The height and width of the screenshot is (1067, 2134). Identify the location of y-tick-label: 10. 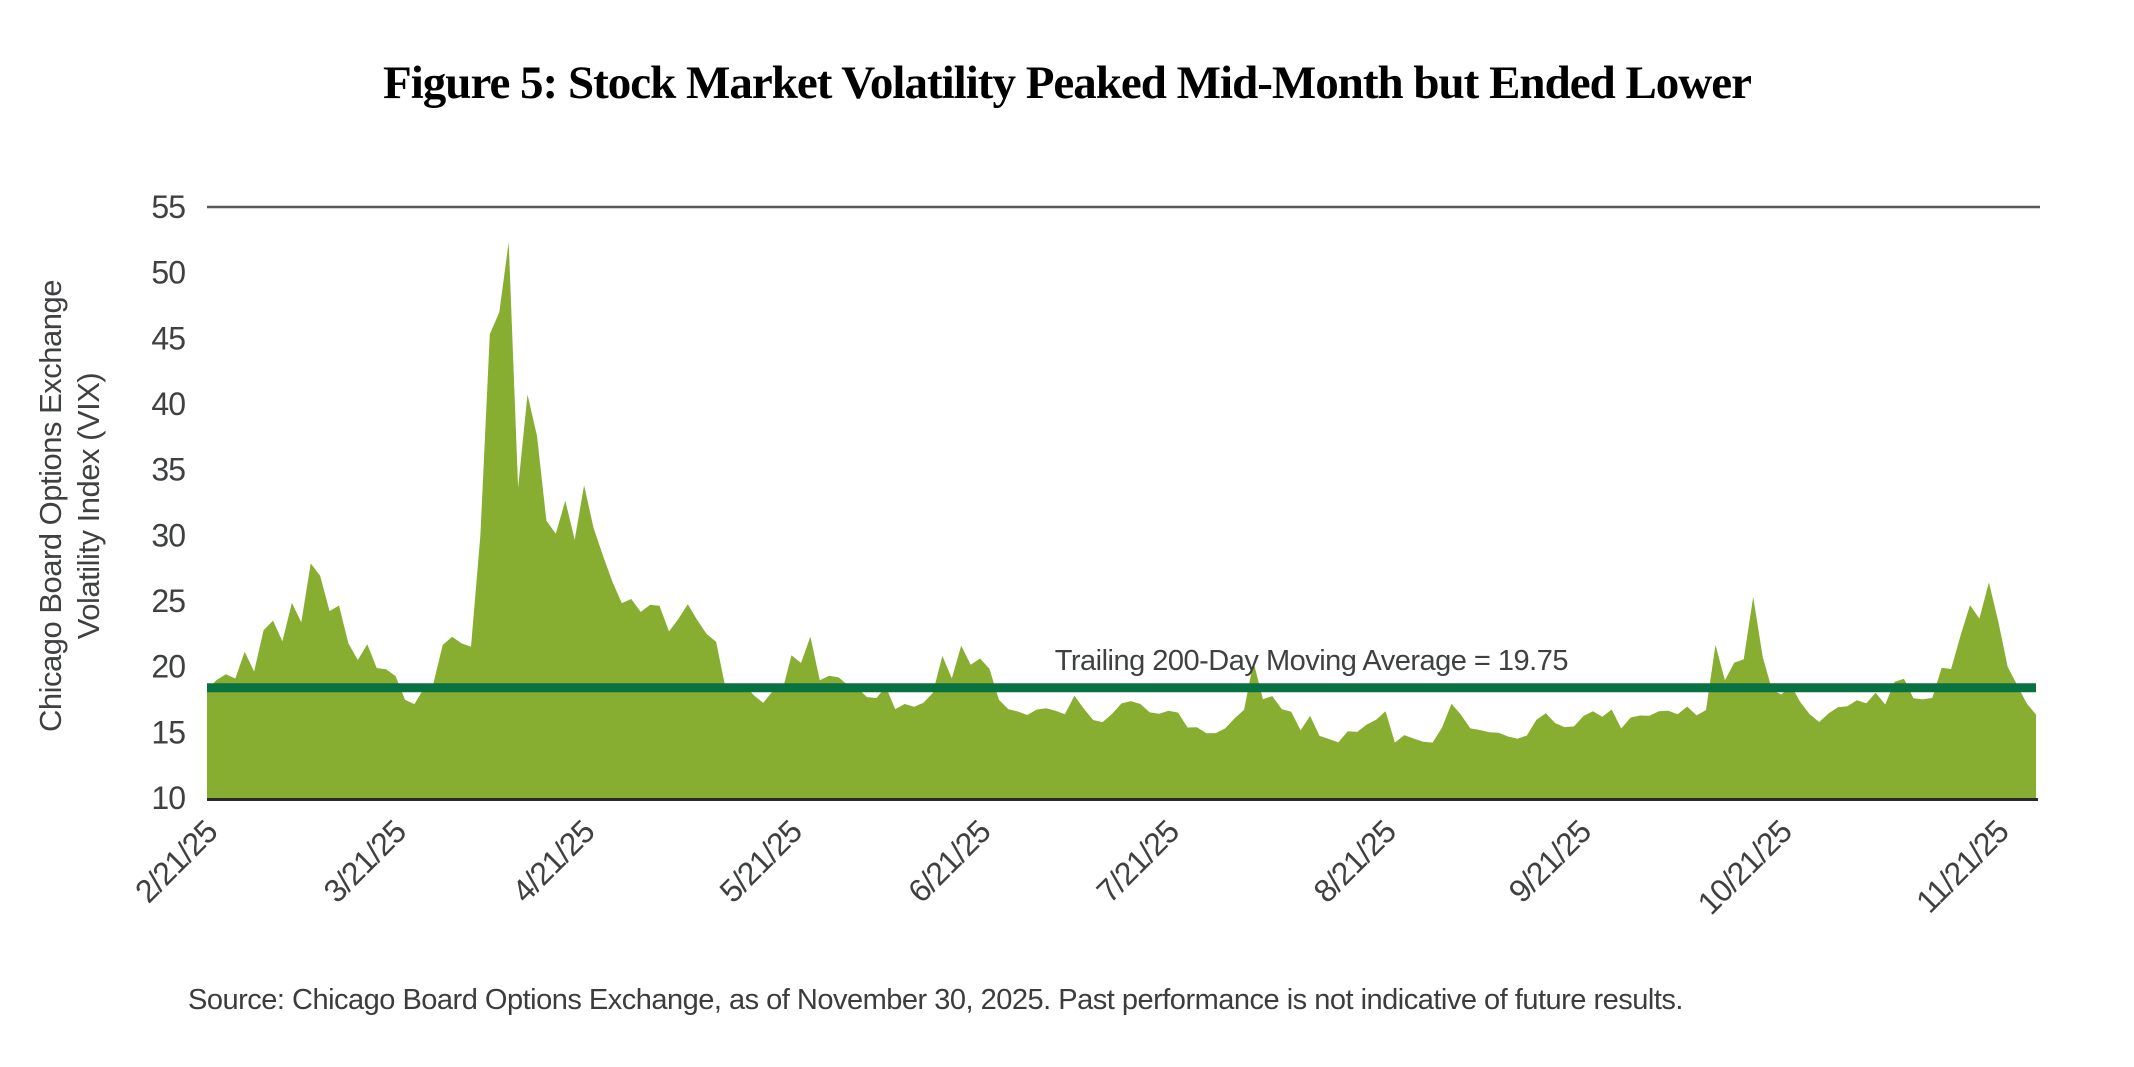
(168, 798).